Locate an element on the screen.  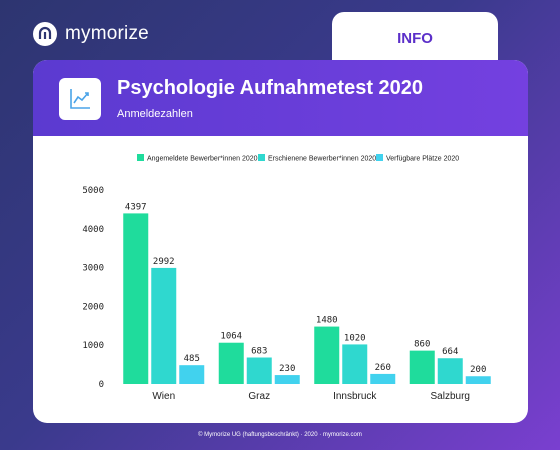
x-category-label: Graz is located at coordinates (259, 396).